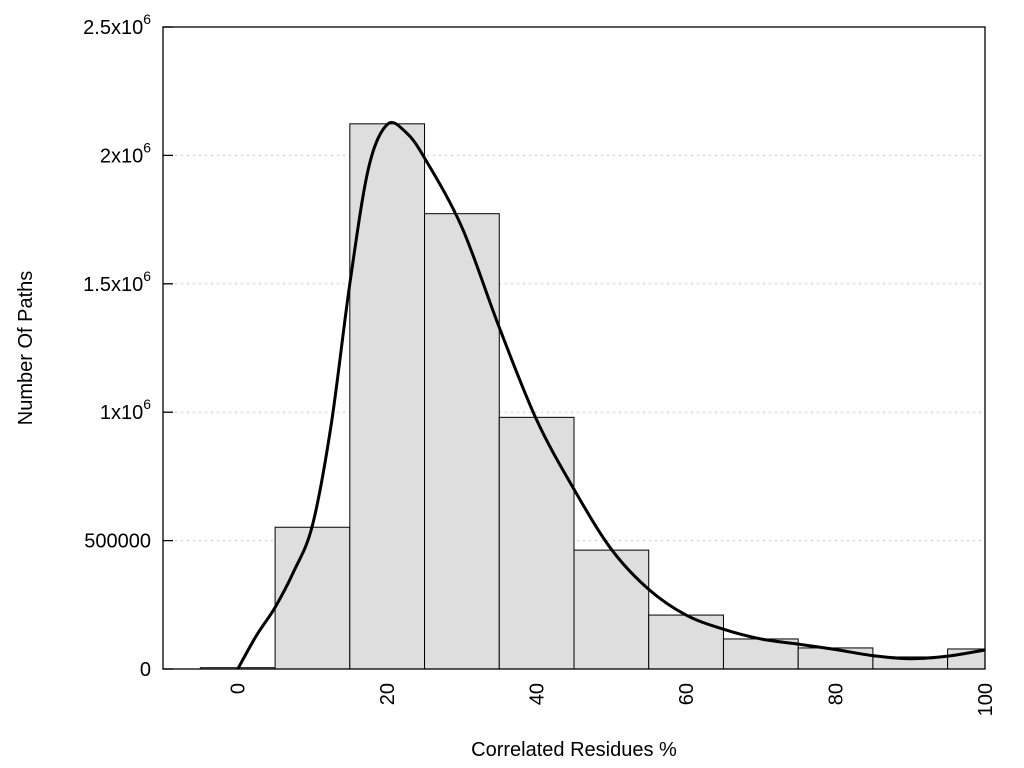 Image resolution: width=1024 pixels, height=768 pixels. I want to click on y-tick-label-base: 1.5x10, so click(113, 285).